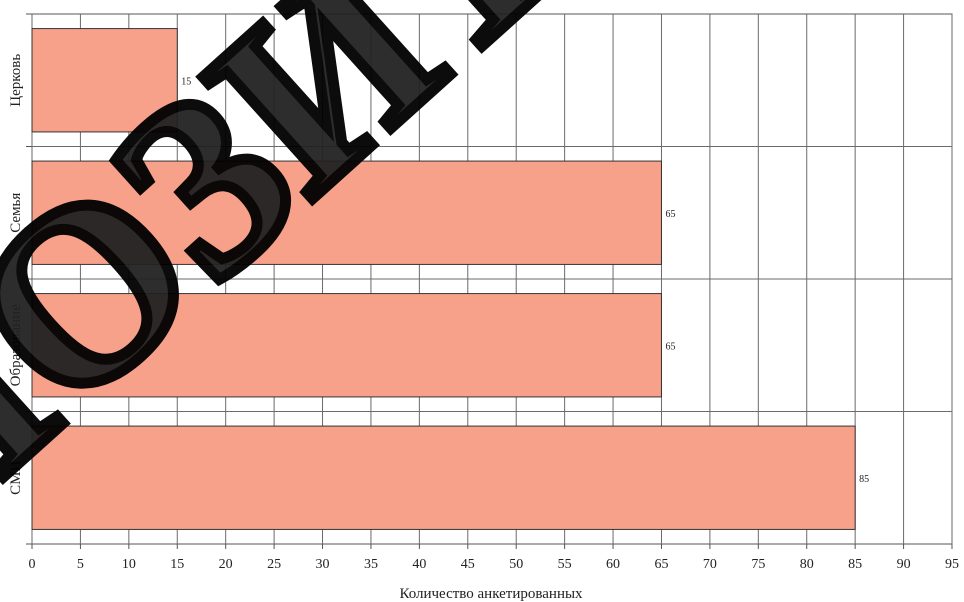 The image size is (964, 602). What do you see at coordinates (491, 594) in the screenshot?
I see `x-axis-title: Количество анкетированных` at bounding box center [491, 594].